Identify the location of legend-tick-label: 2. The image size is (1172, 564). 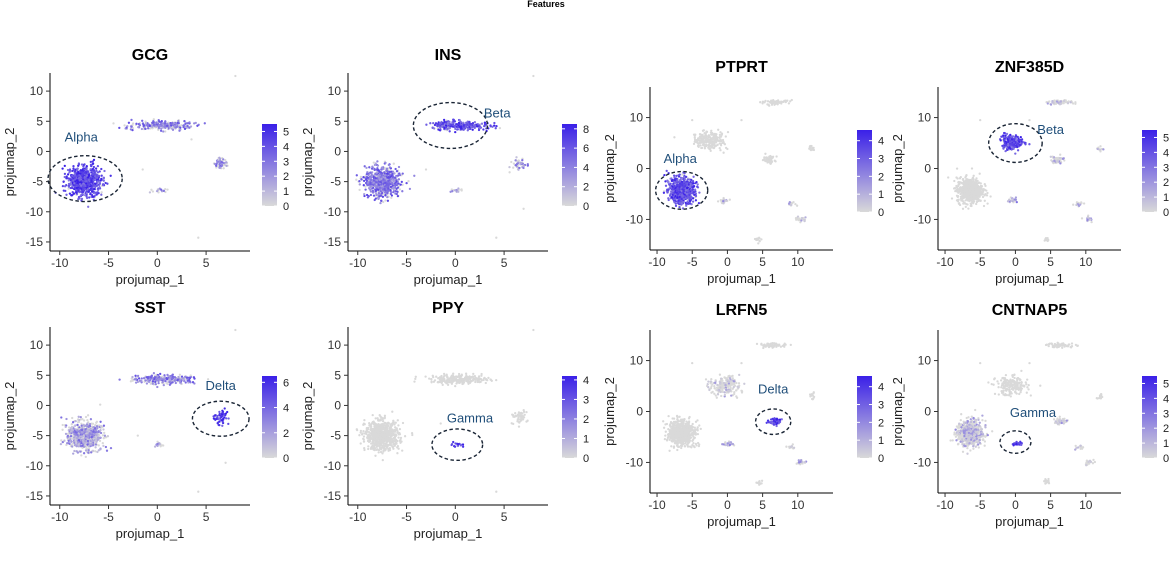
(286, 177).